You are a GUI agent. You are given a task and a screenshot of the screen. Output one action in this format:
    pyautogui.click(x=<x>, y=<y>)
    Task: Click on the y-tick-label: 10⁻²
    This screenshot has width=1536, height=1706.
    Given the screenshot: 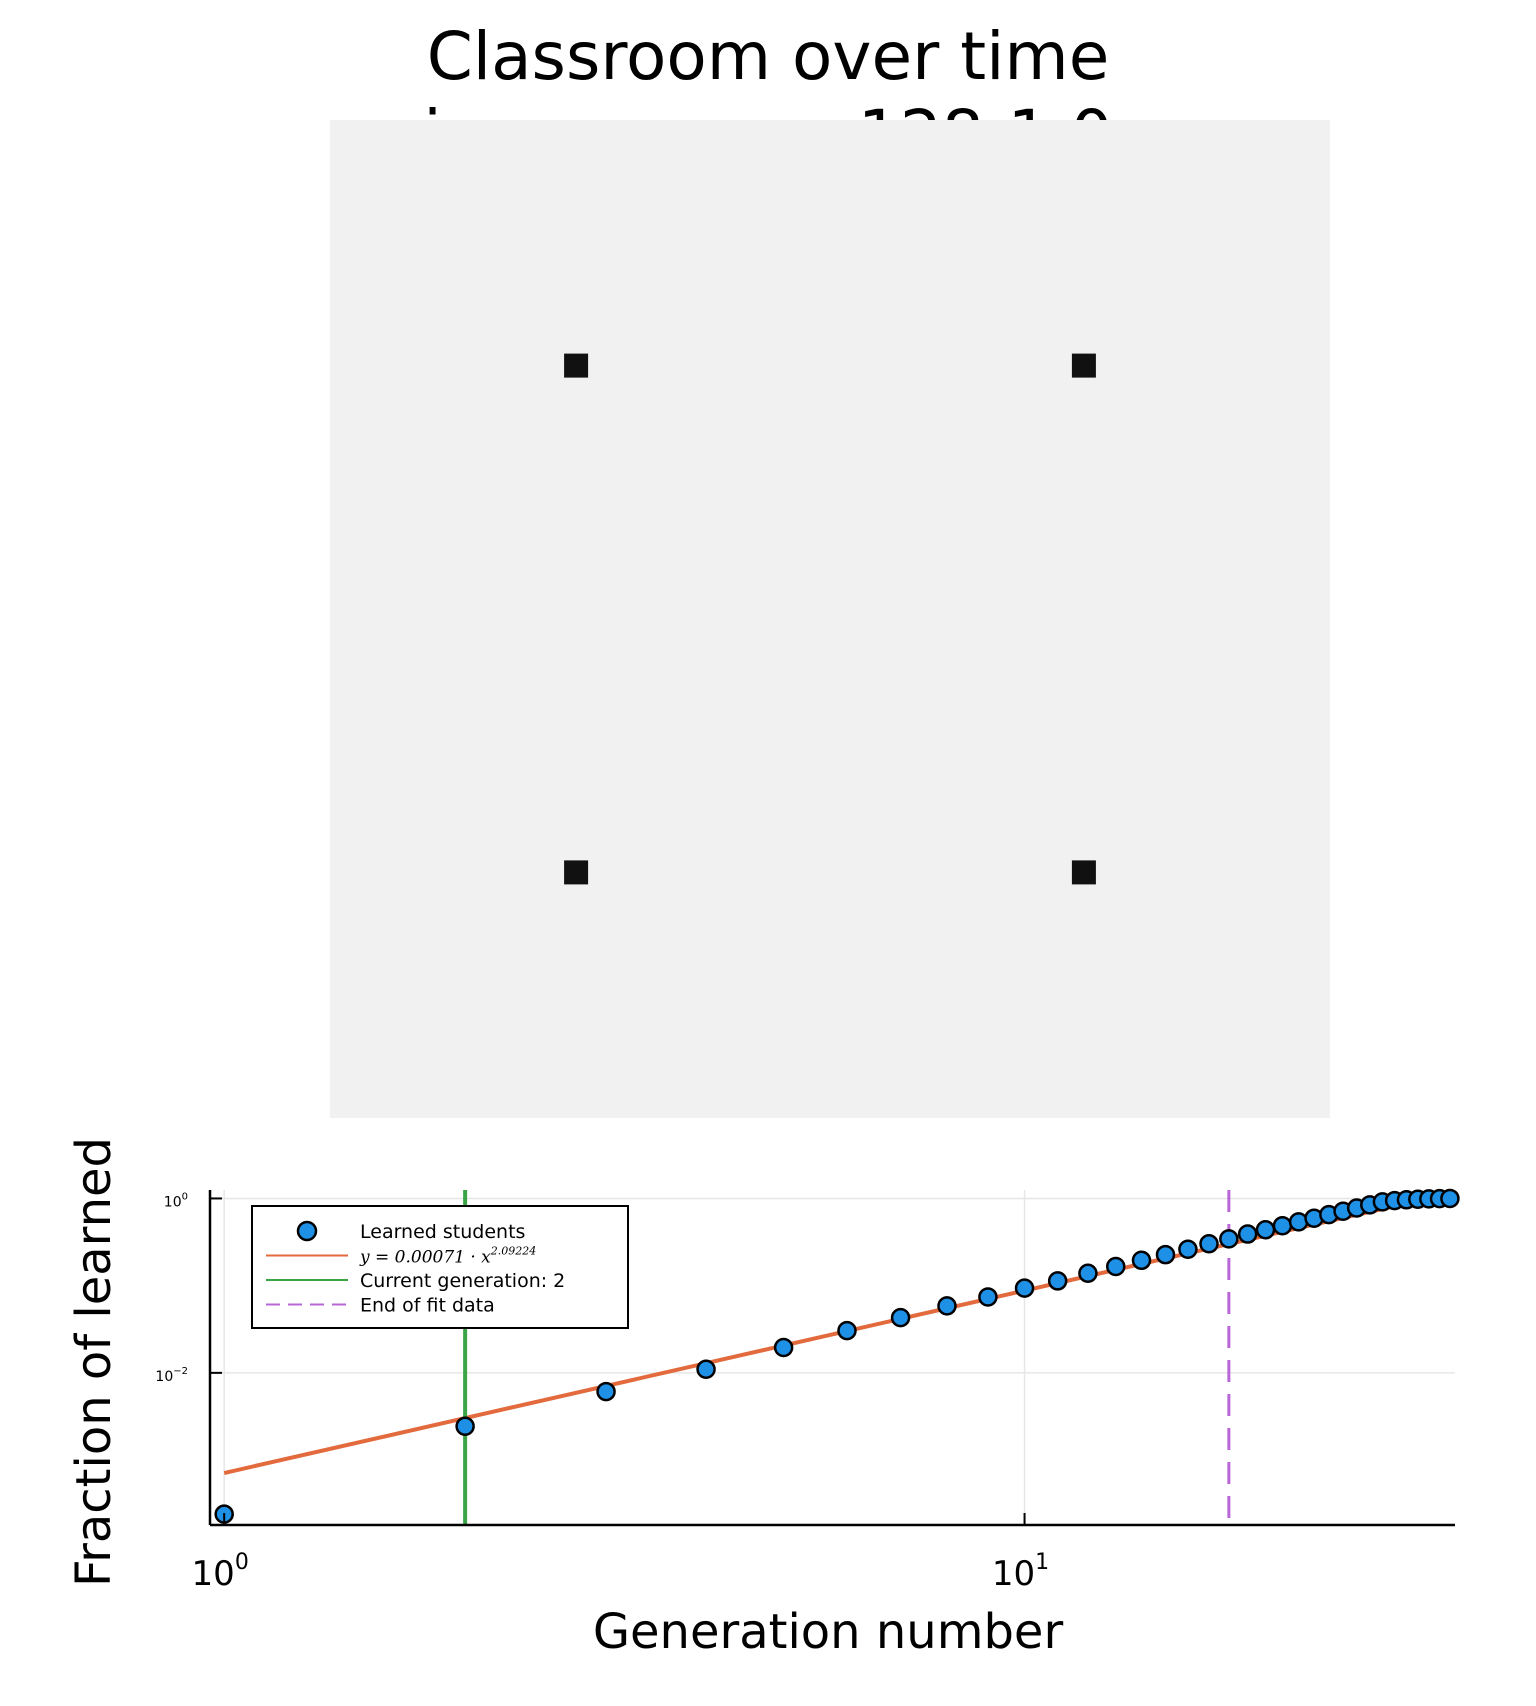 What is the action you would take?
    pyautogui.click(x=171, y=1375)
    